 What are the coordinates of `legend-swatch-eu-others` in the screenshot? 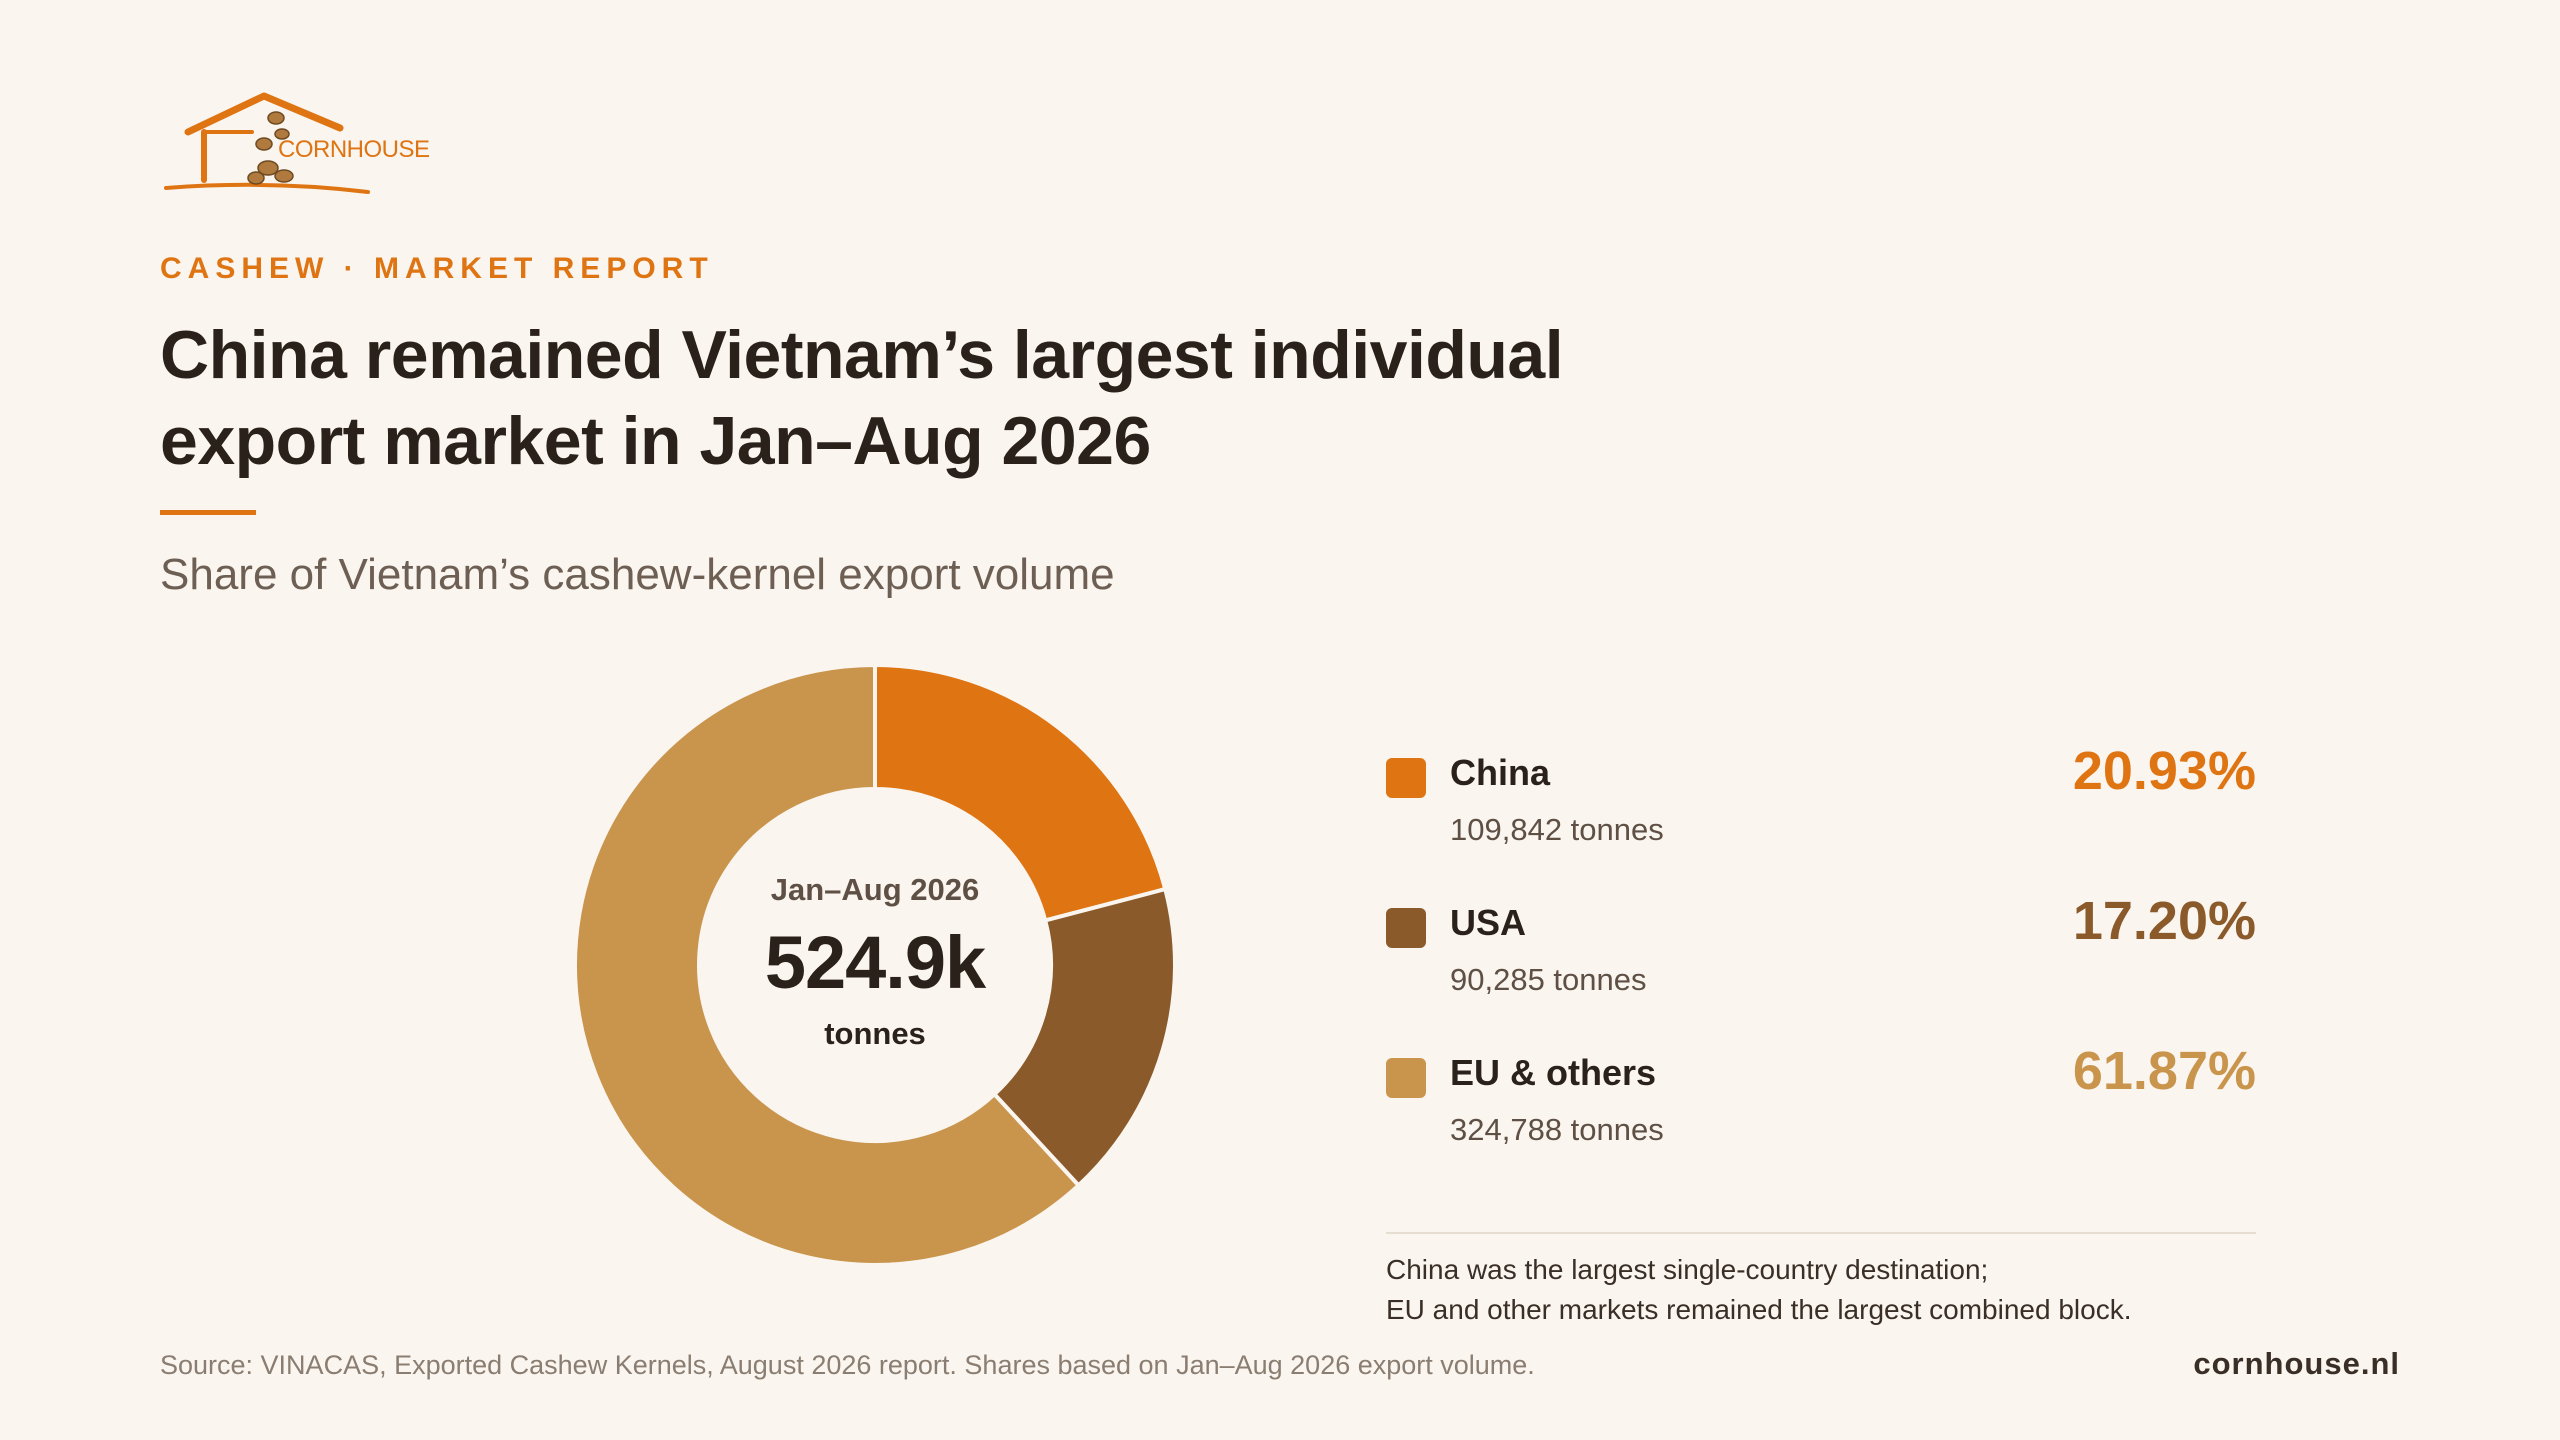 It's located at (1406, 1078).